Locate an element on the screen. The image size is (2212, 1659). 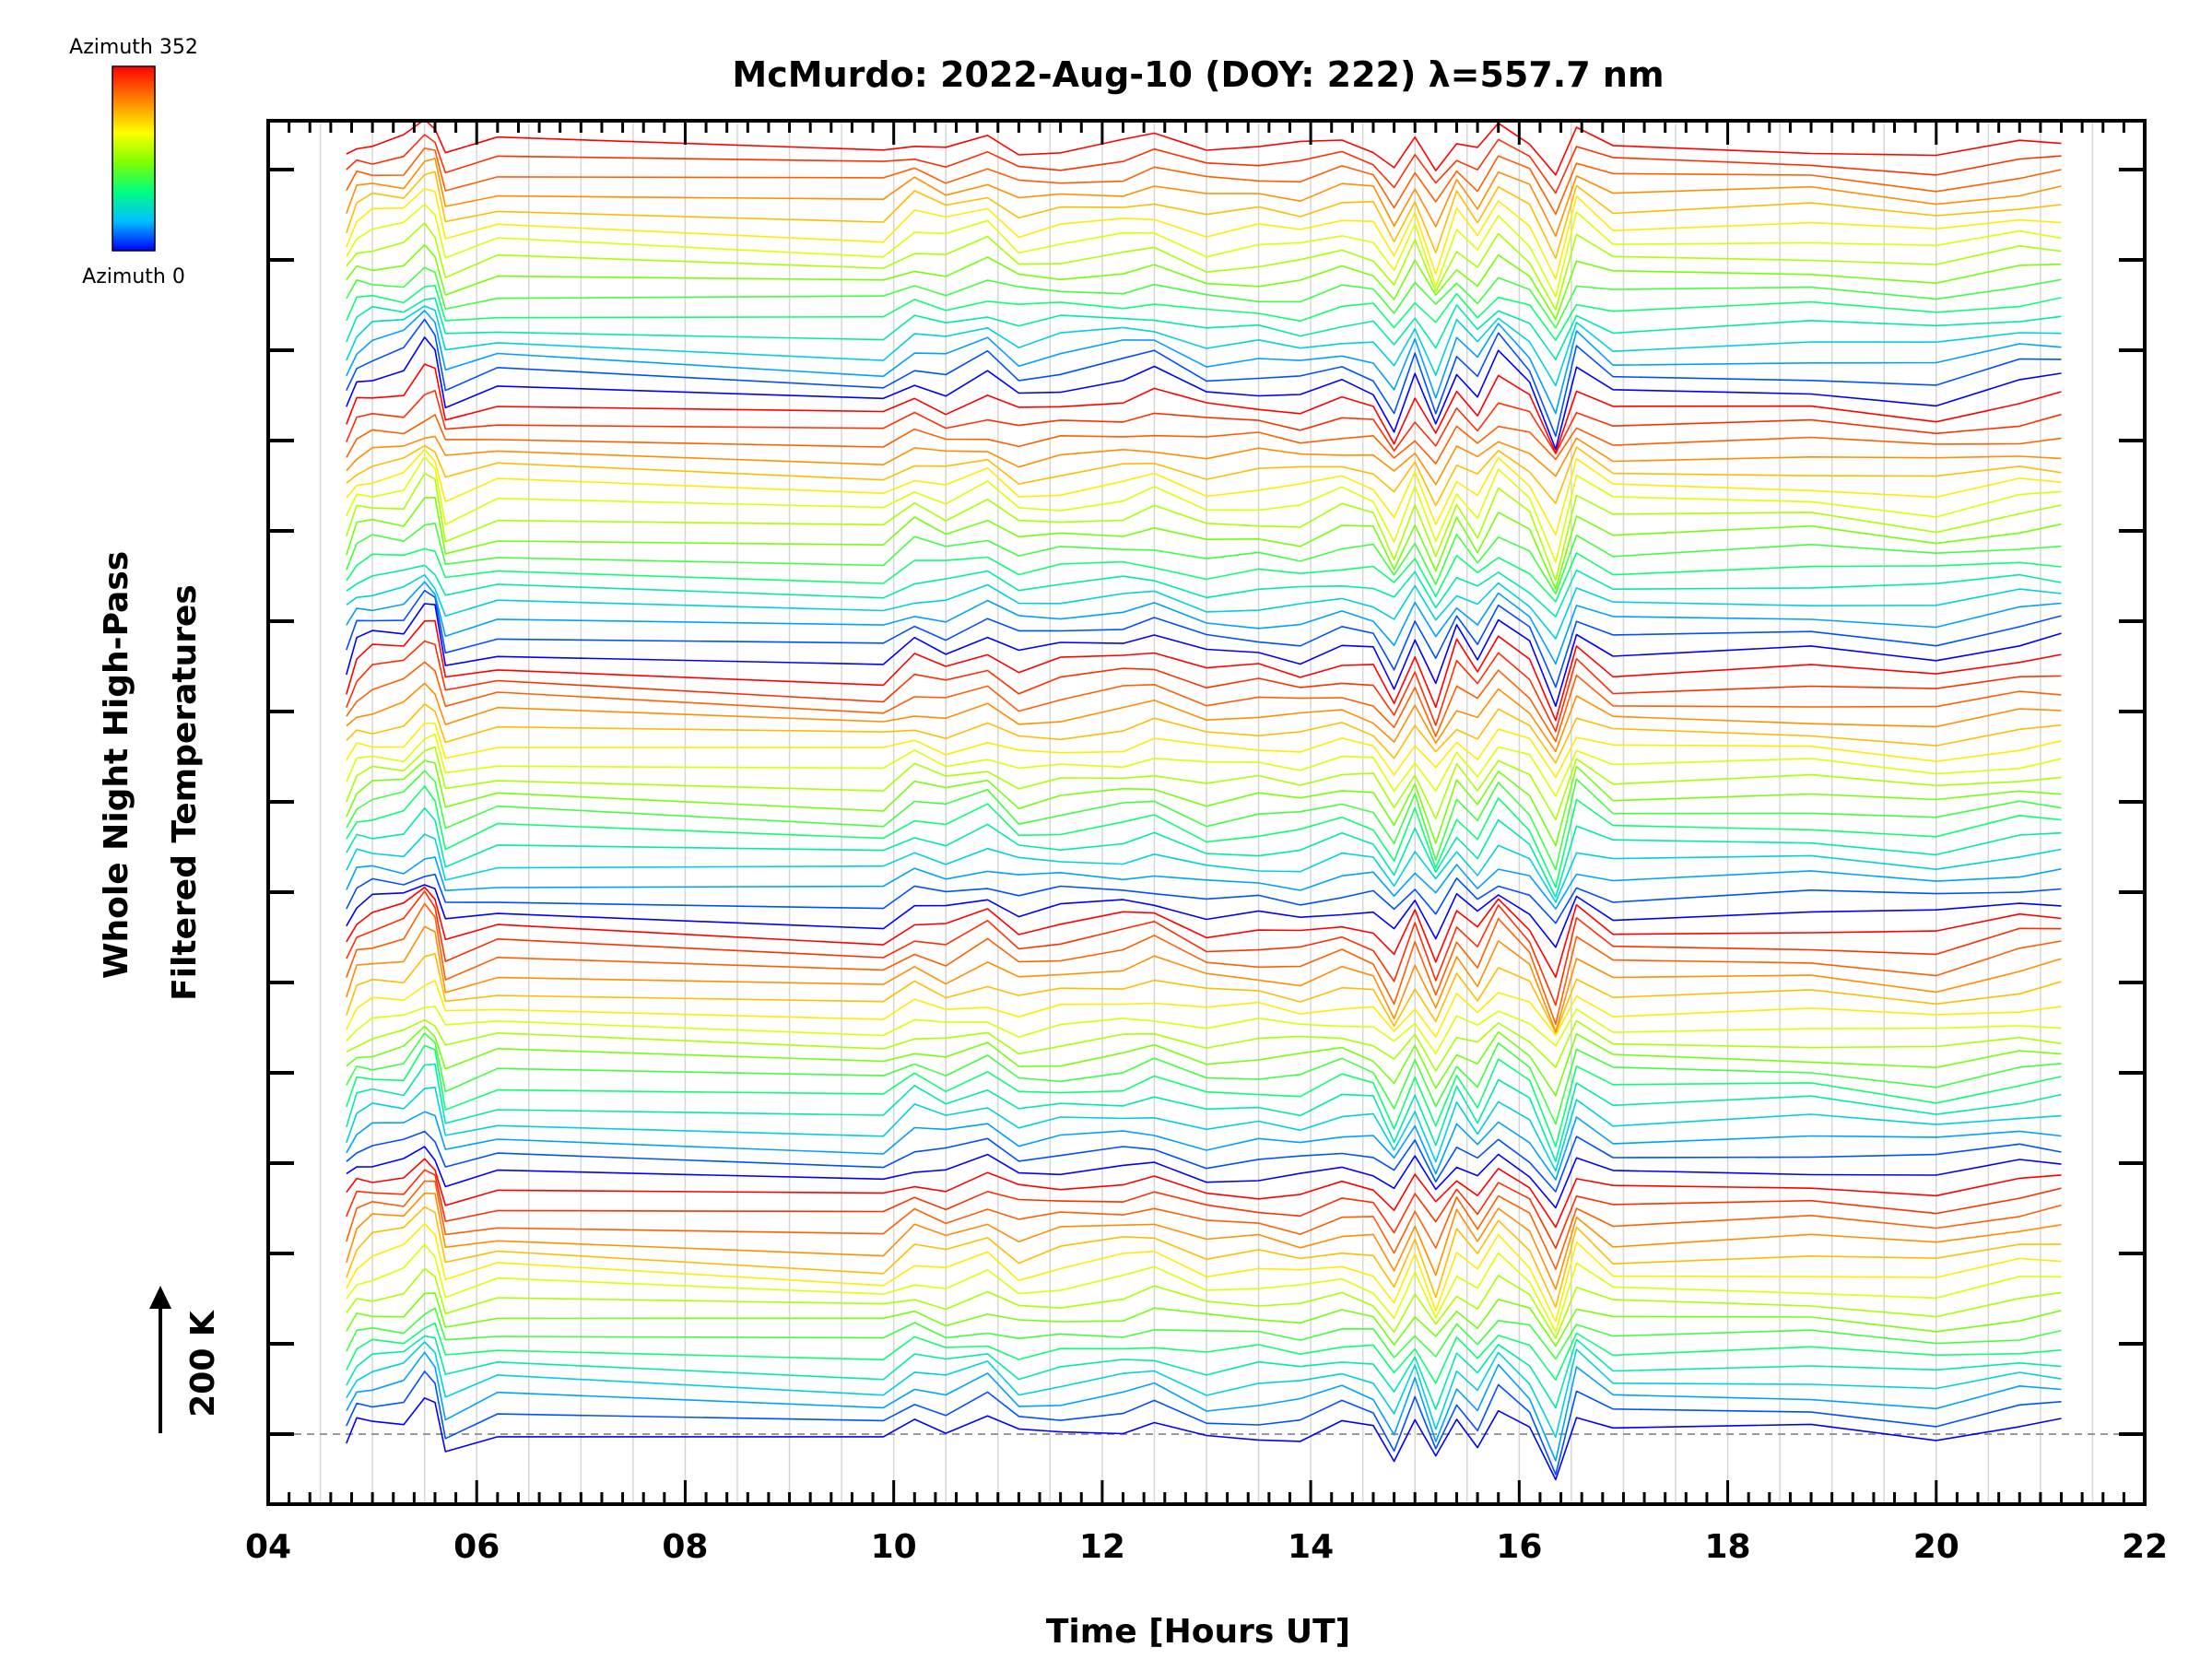
y-axis-label-line1: Whole Night High-Pass is located at coordinates (116, 765).